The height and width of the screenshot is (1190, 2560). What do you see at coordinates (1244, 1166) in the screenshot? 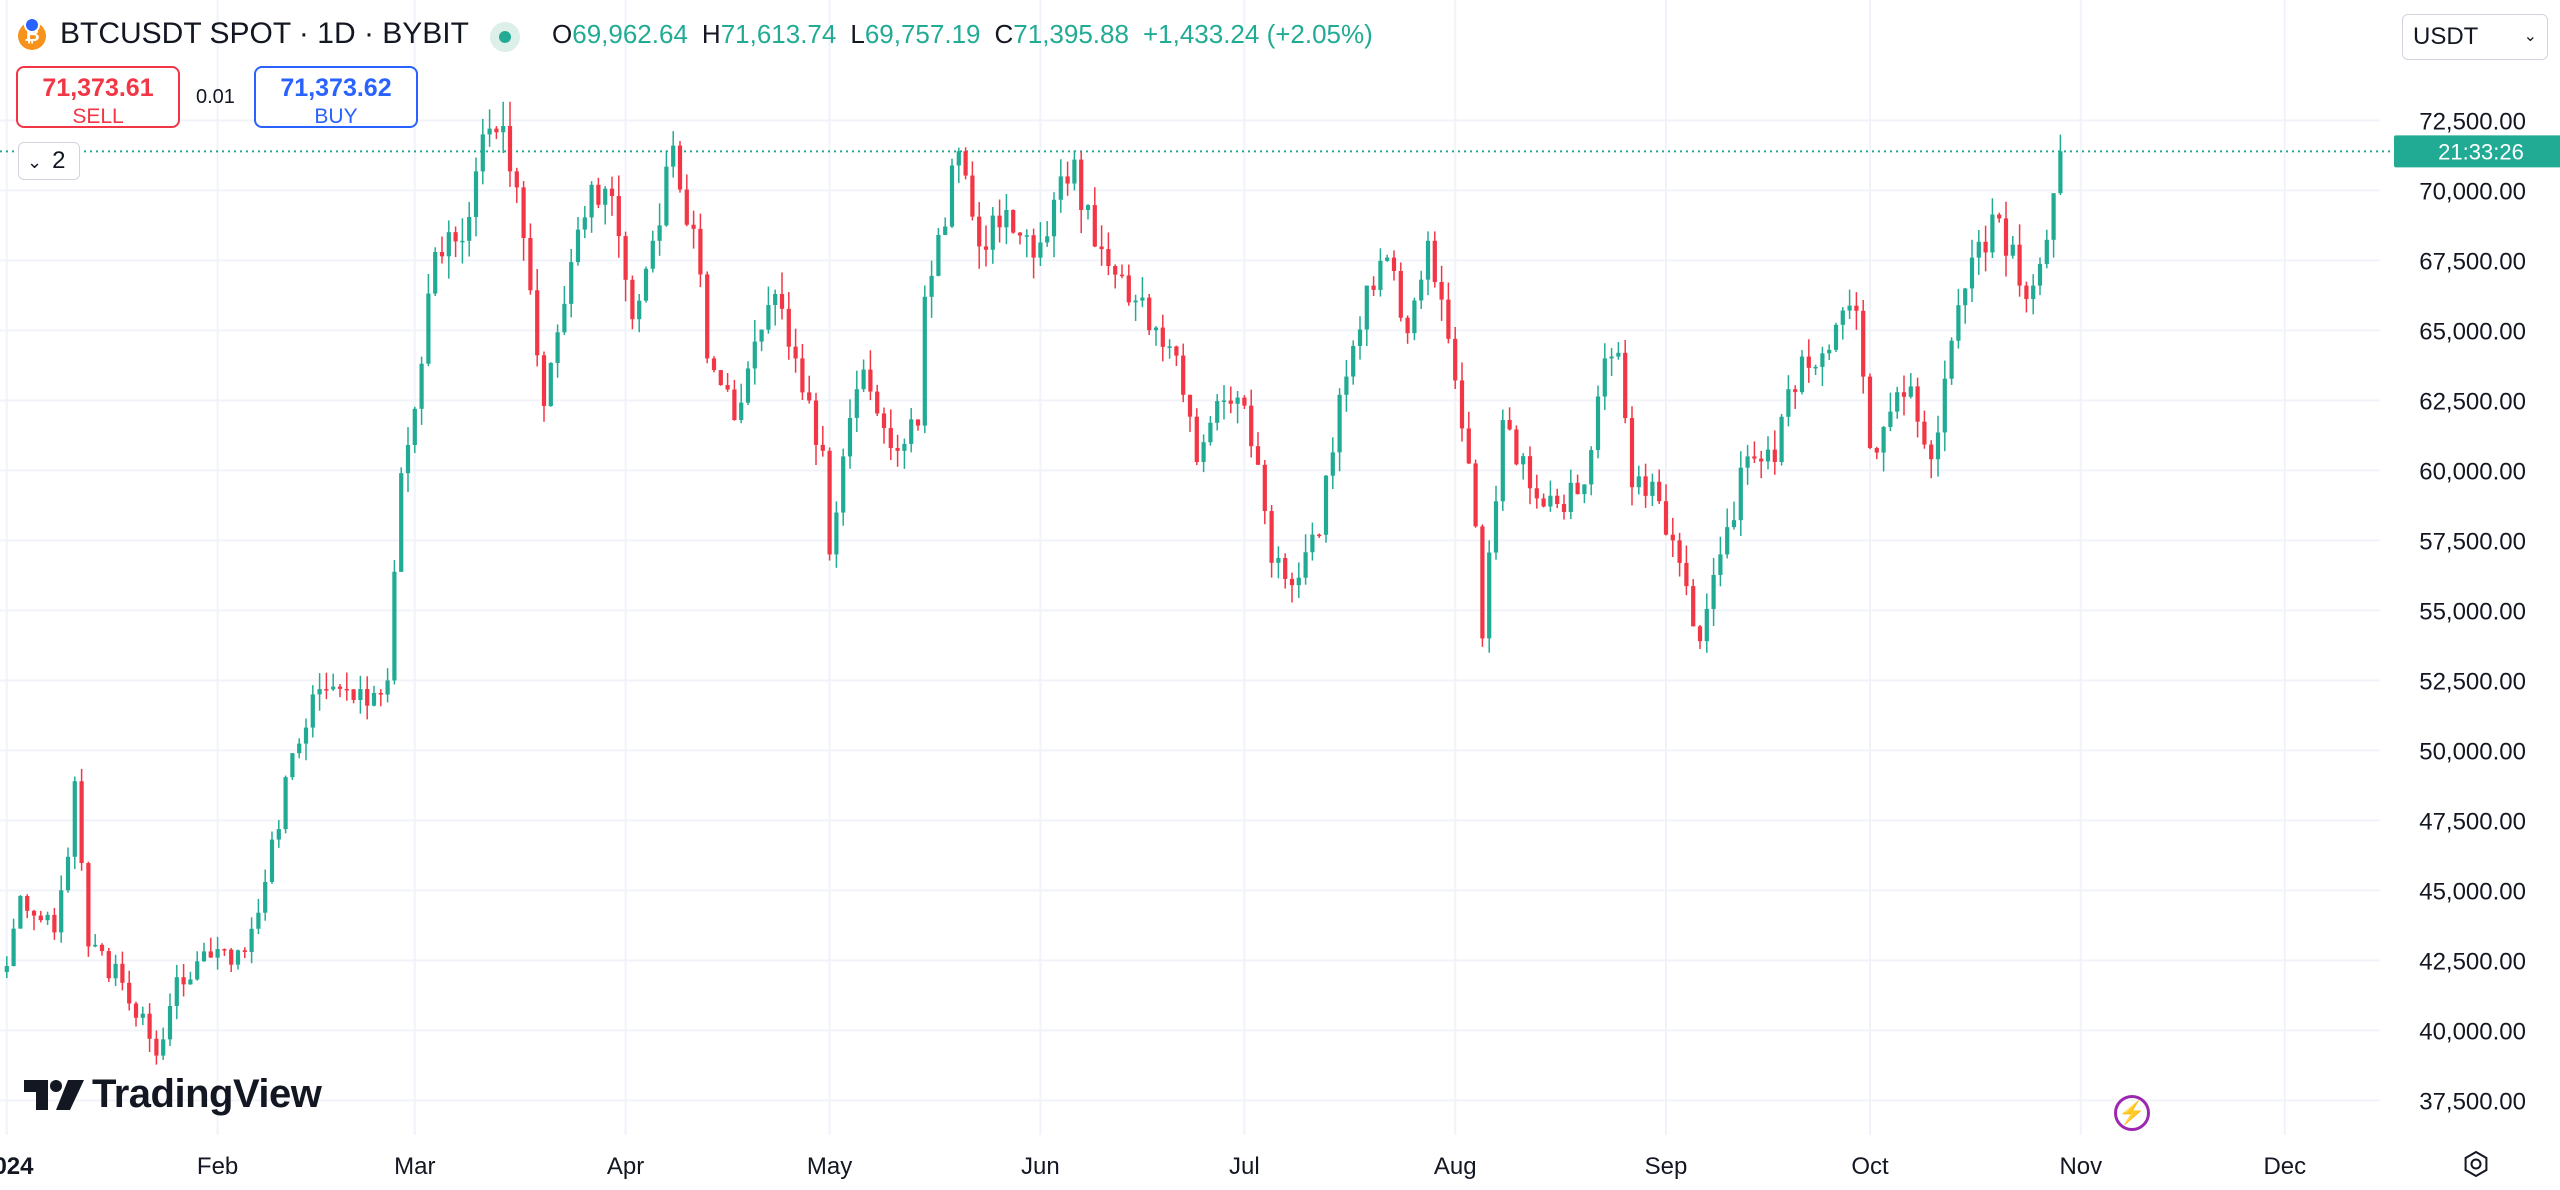
I see `time-tick-label: Jul` at bounding box center [1244, 1166].